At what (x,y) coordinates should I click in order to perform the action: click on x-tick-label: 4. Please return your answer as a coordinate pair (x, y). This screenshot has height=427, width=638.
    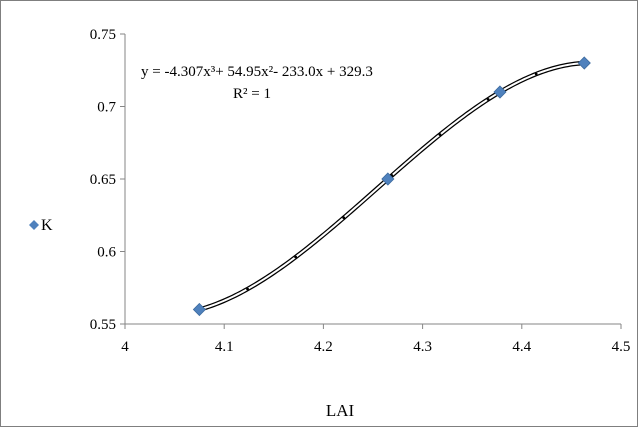
    Looking at the image, I should click on (125, 347).